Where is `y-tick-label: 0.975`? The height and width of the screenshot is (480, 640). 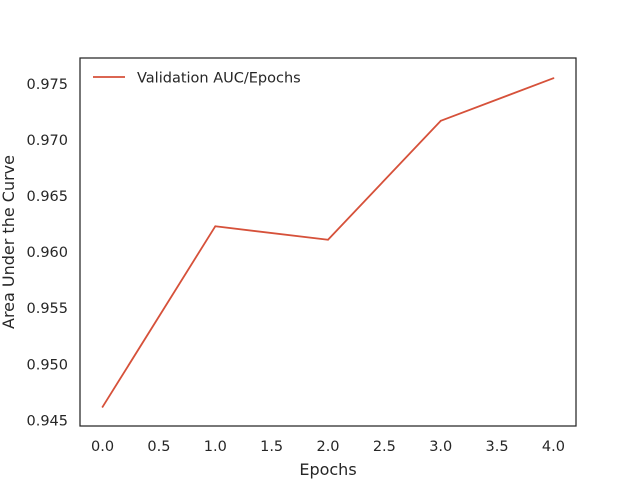 y-tick-label: 0.975 is located at coordinates (47, 85).